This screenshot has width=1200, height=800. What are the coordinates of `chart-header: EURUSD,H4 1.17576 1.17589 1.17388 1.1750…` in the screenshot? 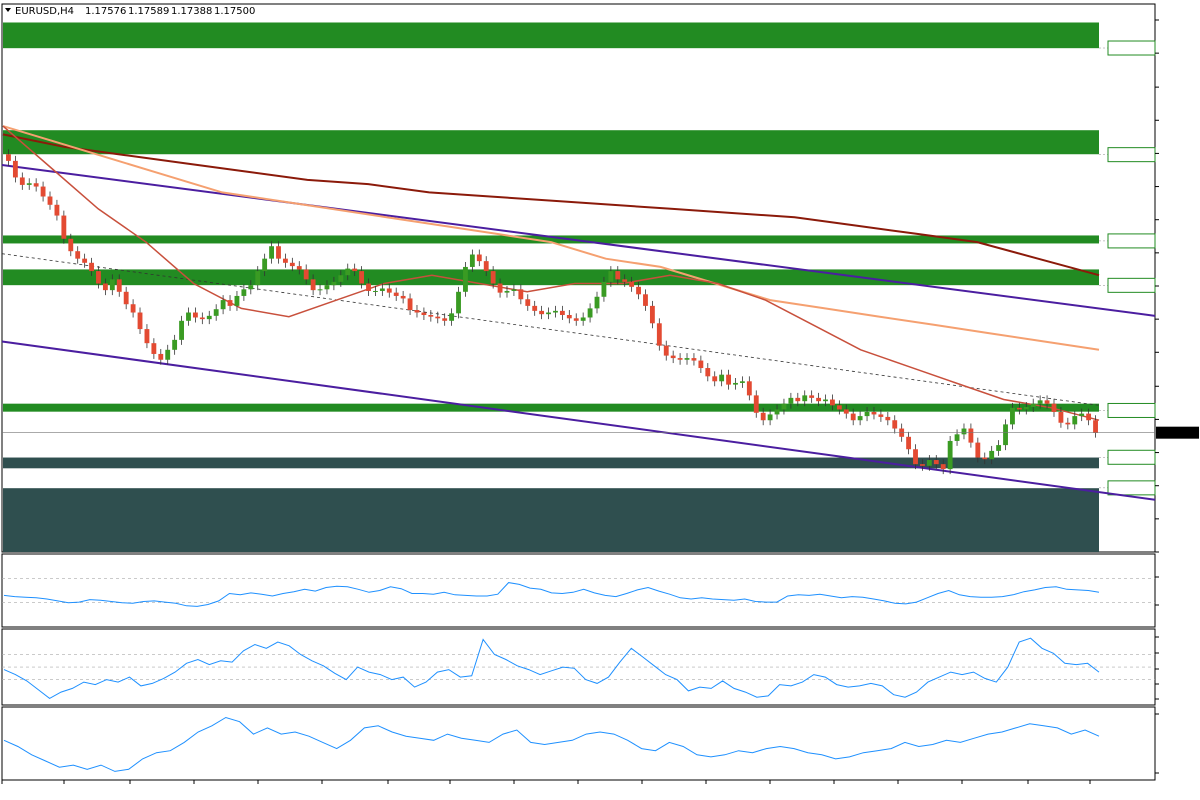 It's located at (130, 11).